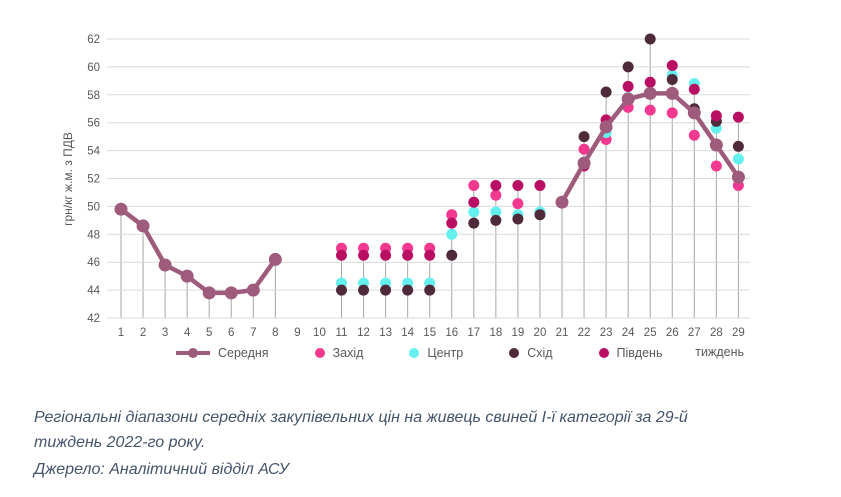  I want to click on legend-label-pivden: Південь, so click(639, 353).